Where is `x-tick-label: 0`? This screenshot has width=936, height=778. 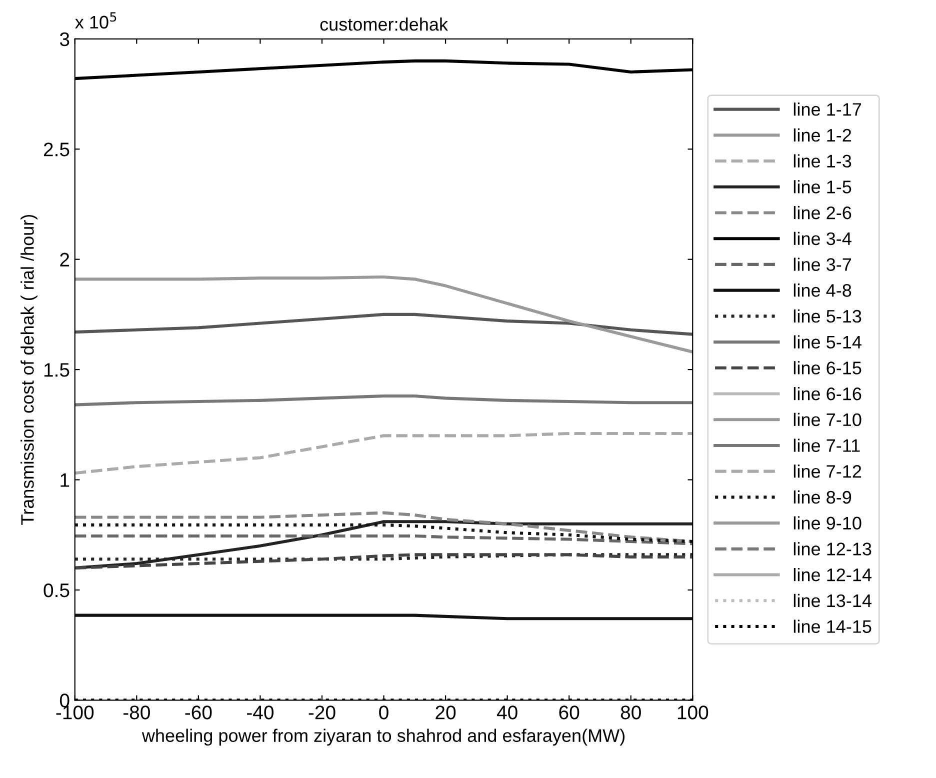
x-tick-label: 0 is located at coordinates (383, 713).